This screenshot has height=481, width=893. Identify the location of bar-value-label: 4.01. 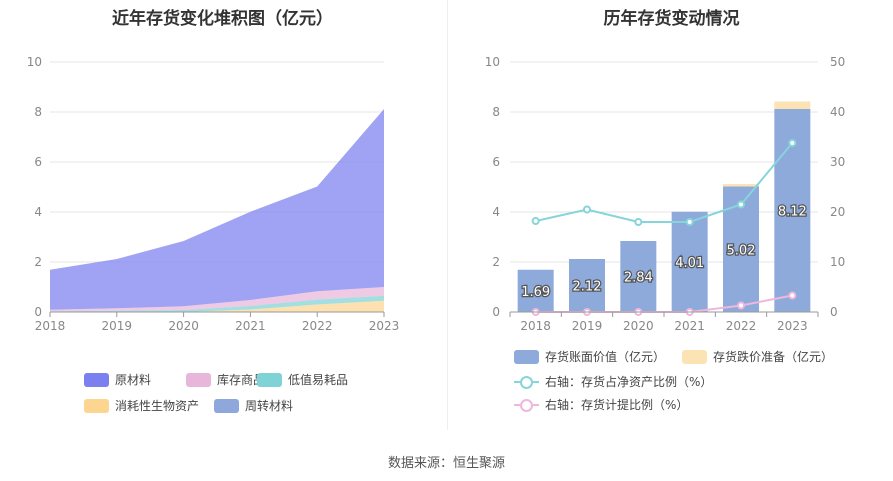
(689, 263).